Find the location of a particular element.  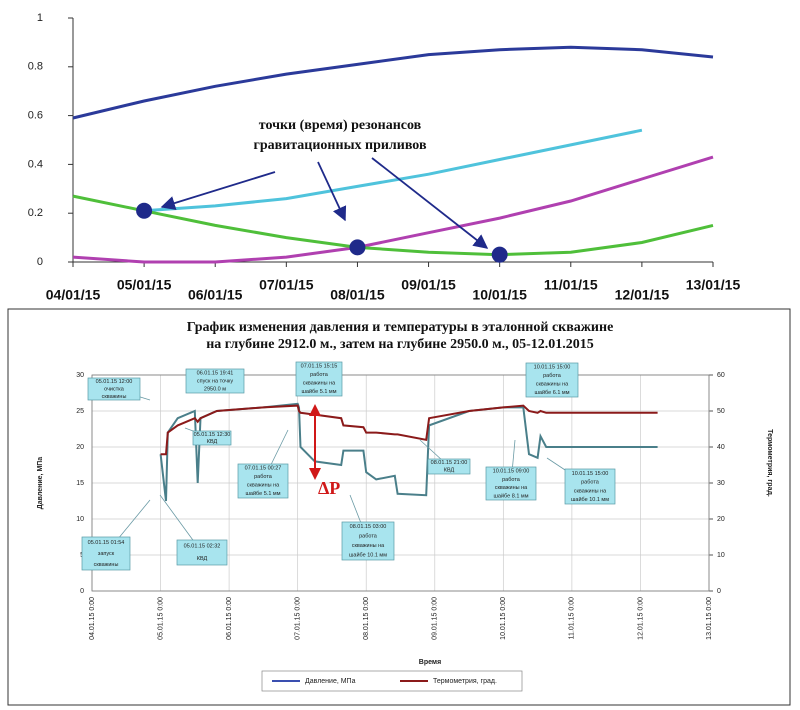

callout-text: 2950.0 м is located at coordinates (215, 389).